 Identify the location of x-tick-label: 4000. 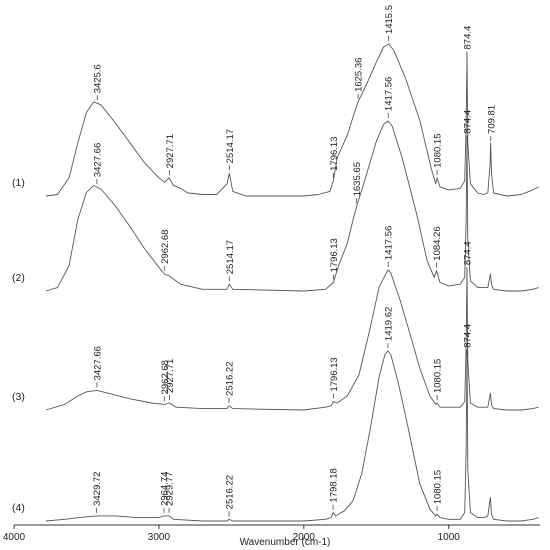
(14, 537).